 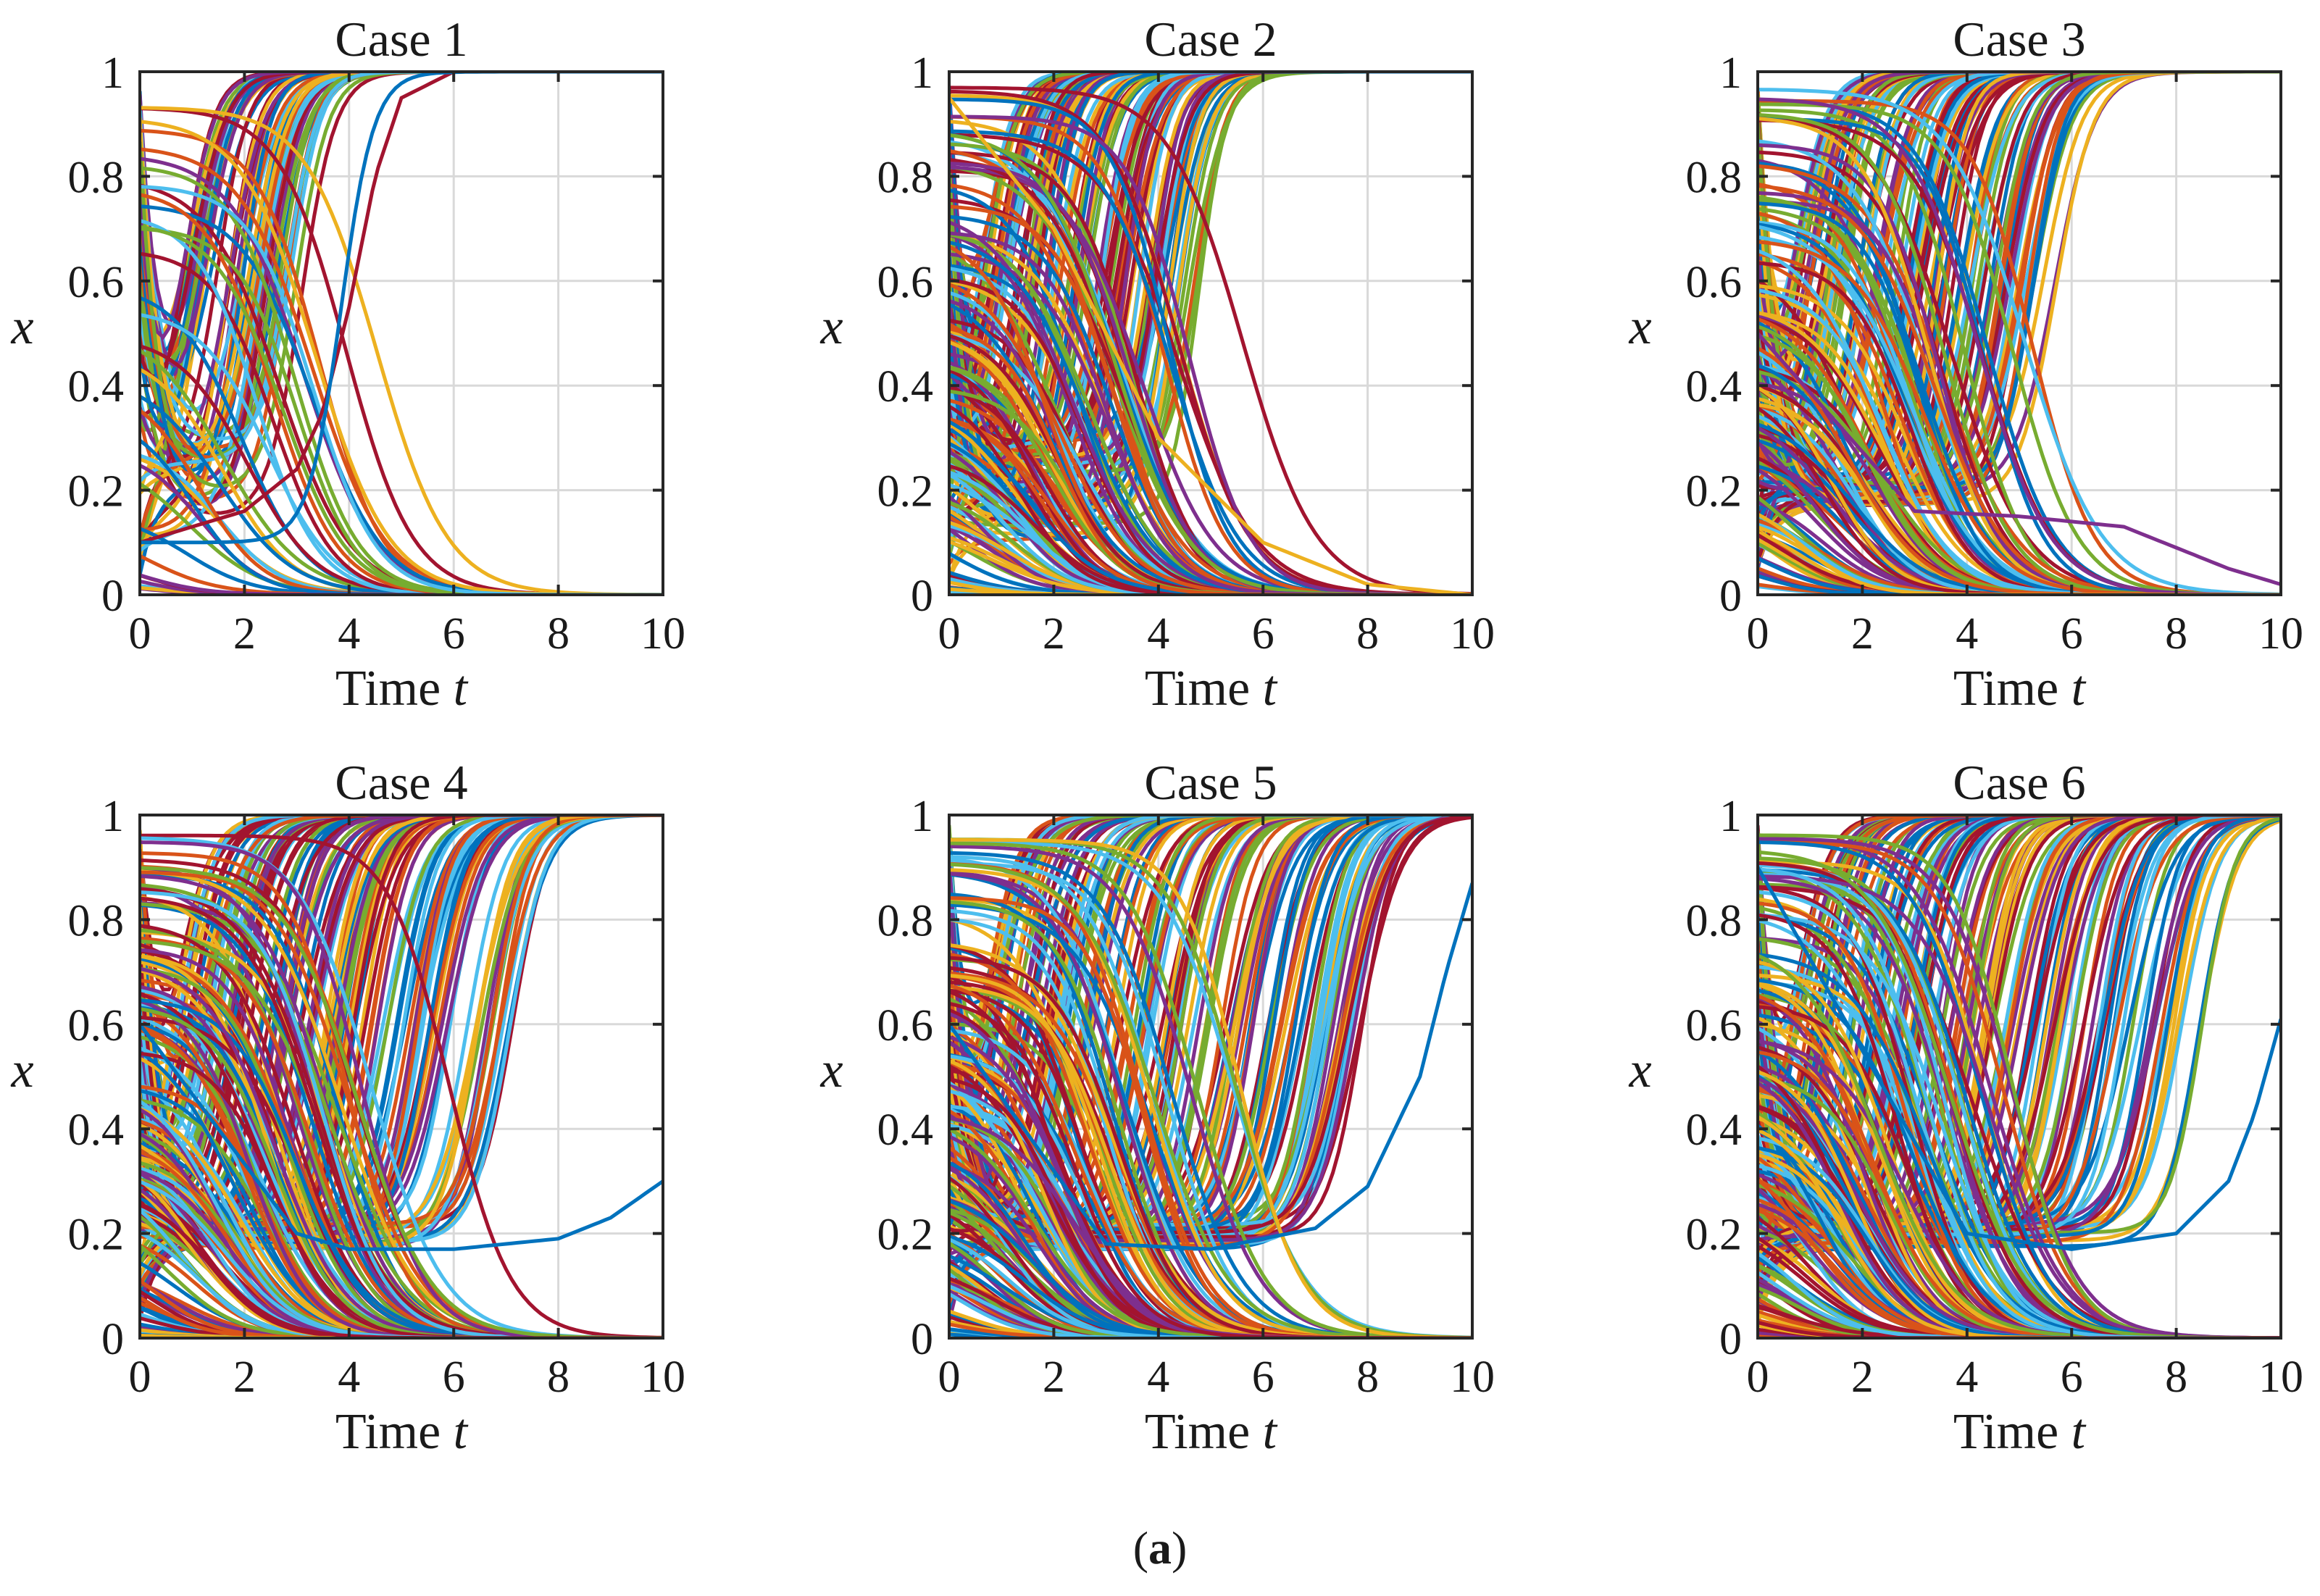 What do you see at coordinates (1140, 1548) in the screenshot?
I see `caption-open: (` at bounding box center [1140, 1548].